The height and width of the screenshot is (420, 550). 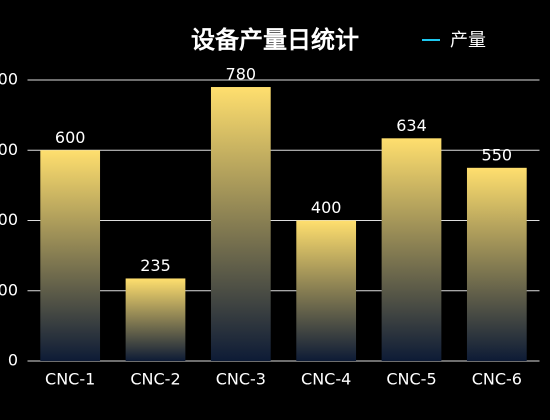 What do you see at coordinates (70, 137) in the screenshot?
I see `value-label: 600` at bounding box center [70, 137].